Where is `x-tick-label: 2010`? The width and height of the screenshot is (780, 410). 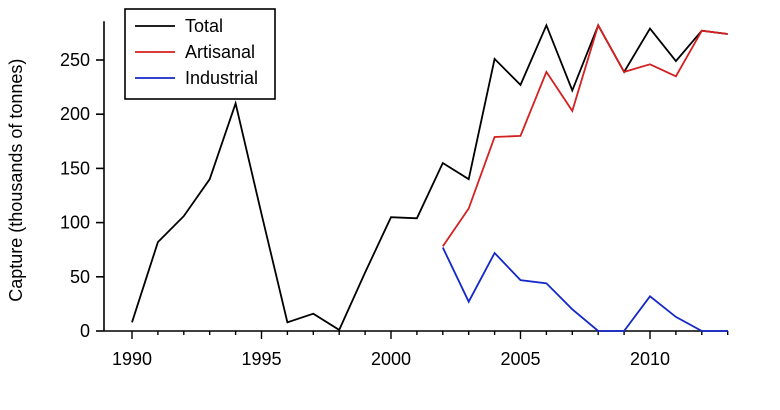
x-tick-label: 2010 is located at coordinates (650, 359).